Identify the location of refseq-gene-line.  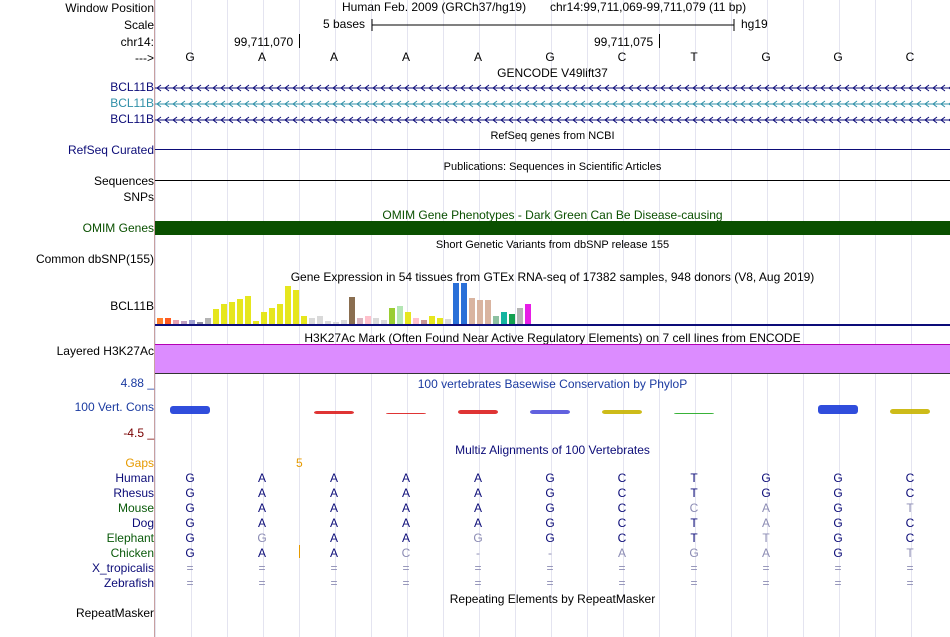
(552, 149).